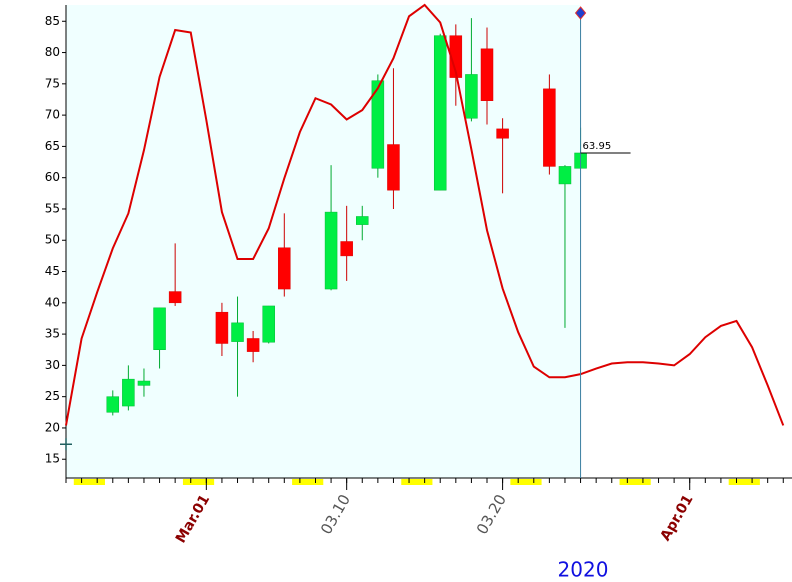 This screenshot has height=582, width=792. I want to click on cursor-diamond, so click(580, 13).